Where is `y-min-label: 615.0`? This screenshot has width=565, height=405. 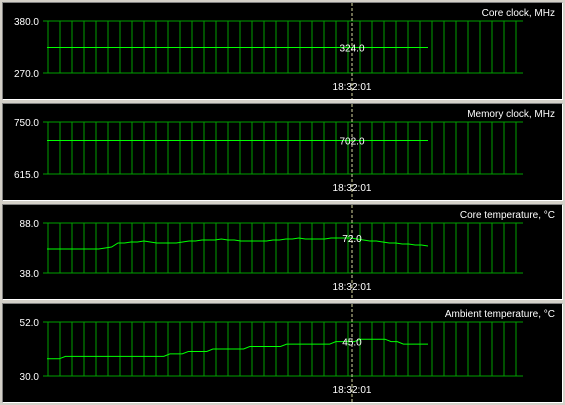 y-min-label: 615.0 is located at coordinates (26, 175).